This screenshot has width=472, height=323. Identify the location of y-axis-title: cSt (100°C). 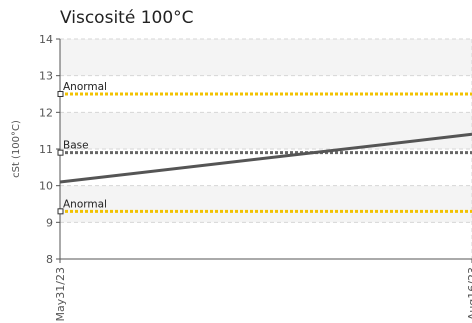
(16, 149).